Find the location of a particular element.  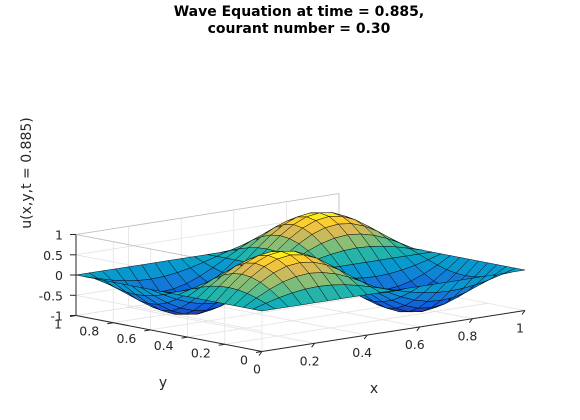

z-axis-label: u(x,y,t = 0.885) is located at coordinates (27, 172).